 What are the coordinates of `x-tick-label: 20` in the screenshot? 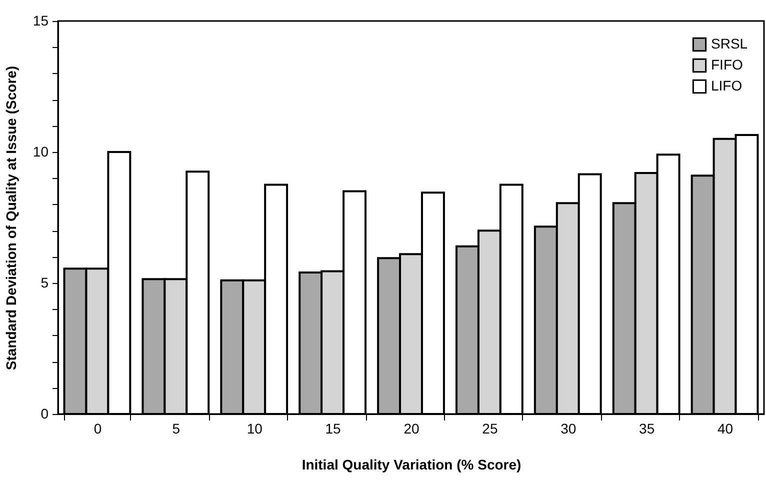 It's located at (412, 428).